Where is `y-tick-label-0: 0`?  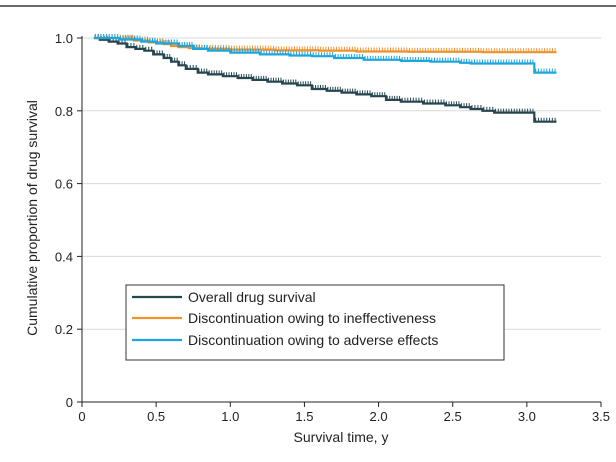 y-tick-label-0: 0 is located at coordinates (69, 402).